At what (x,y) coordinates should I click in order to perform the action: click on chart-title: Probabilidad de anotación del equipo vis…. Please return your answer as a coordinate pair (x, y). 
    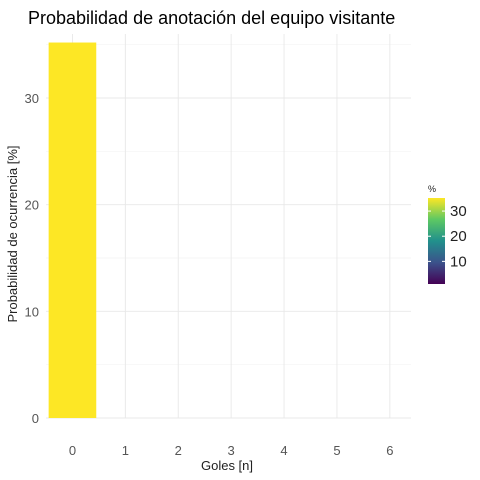
    Looking at the image, I should click on (211, 18).